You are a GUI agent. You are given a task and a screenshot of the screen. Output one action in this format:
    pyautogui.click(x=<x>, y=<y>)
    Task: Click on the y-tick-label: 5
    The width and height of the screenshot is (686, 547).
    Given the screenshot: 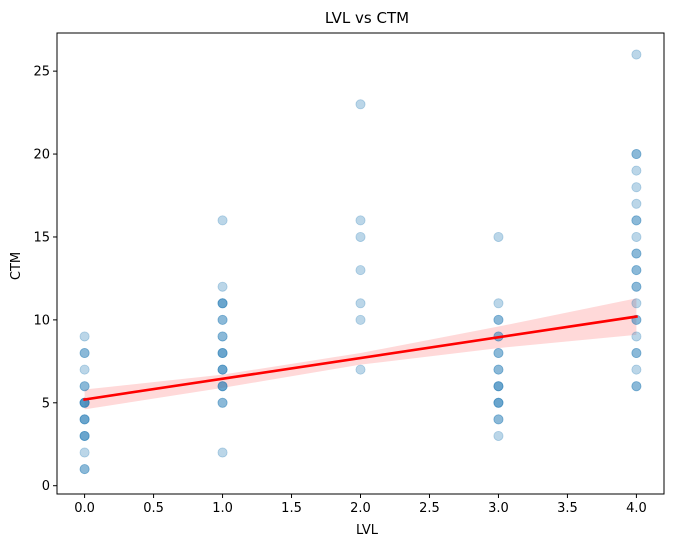 What is the action you would take?
    pyautogui.click(x=46, y=403)
    